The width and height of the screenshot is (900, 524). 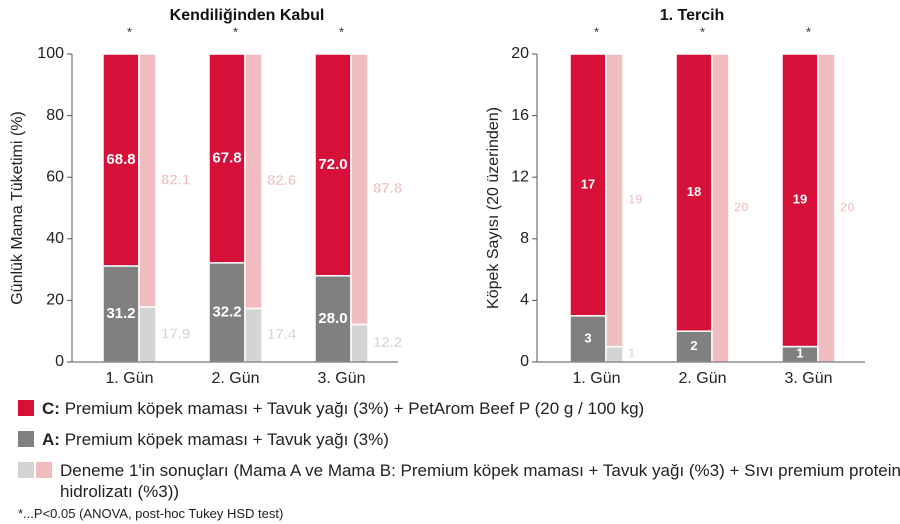 I want to click on y-tick-label: 8, so click(x=524, y=238).